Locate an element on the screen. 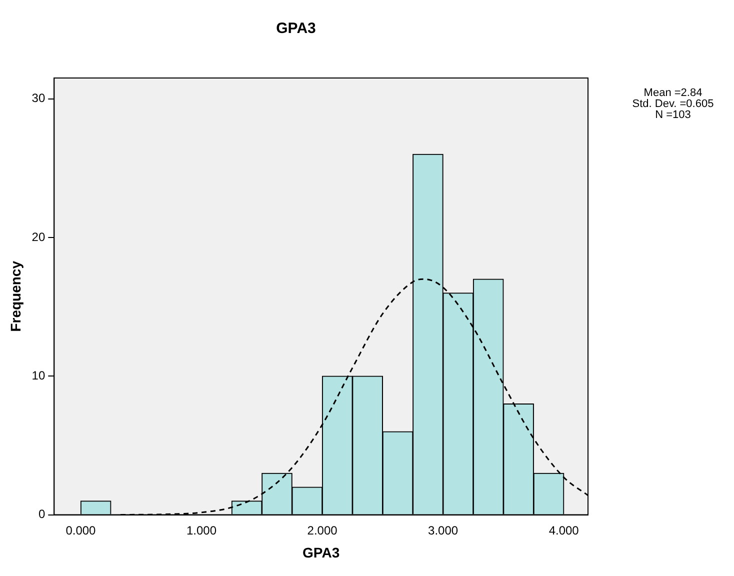 The image size is (734, 576). y-axis-title: Frequency is located at coordinates (15, 296).